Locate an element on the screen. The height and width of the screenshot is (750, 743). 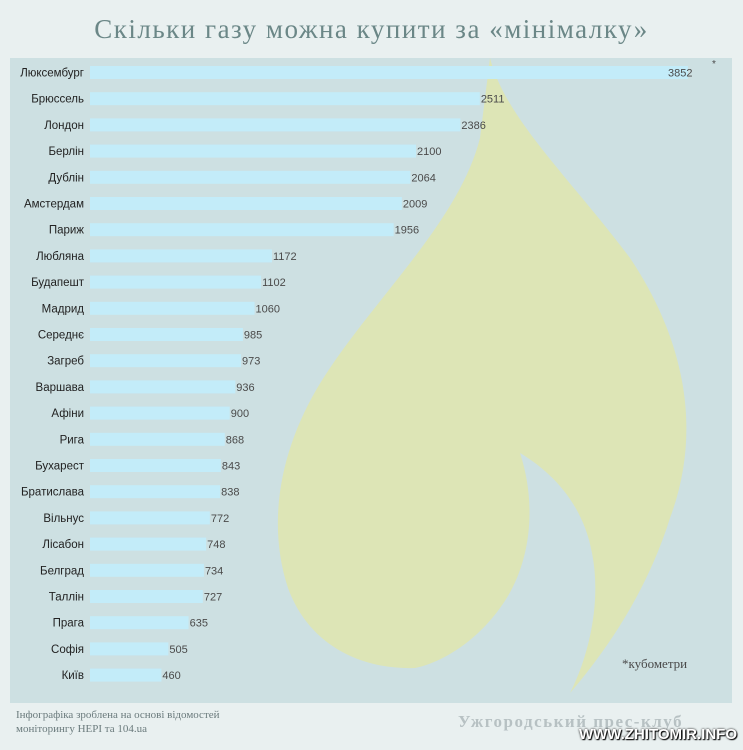
category-label-2: Лондон is located at coordinates (64, 126).